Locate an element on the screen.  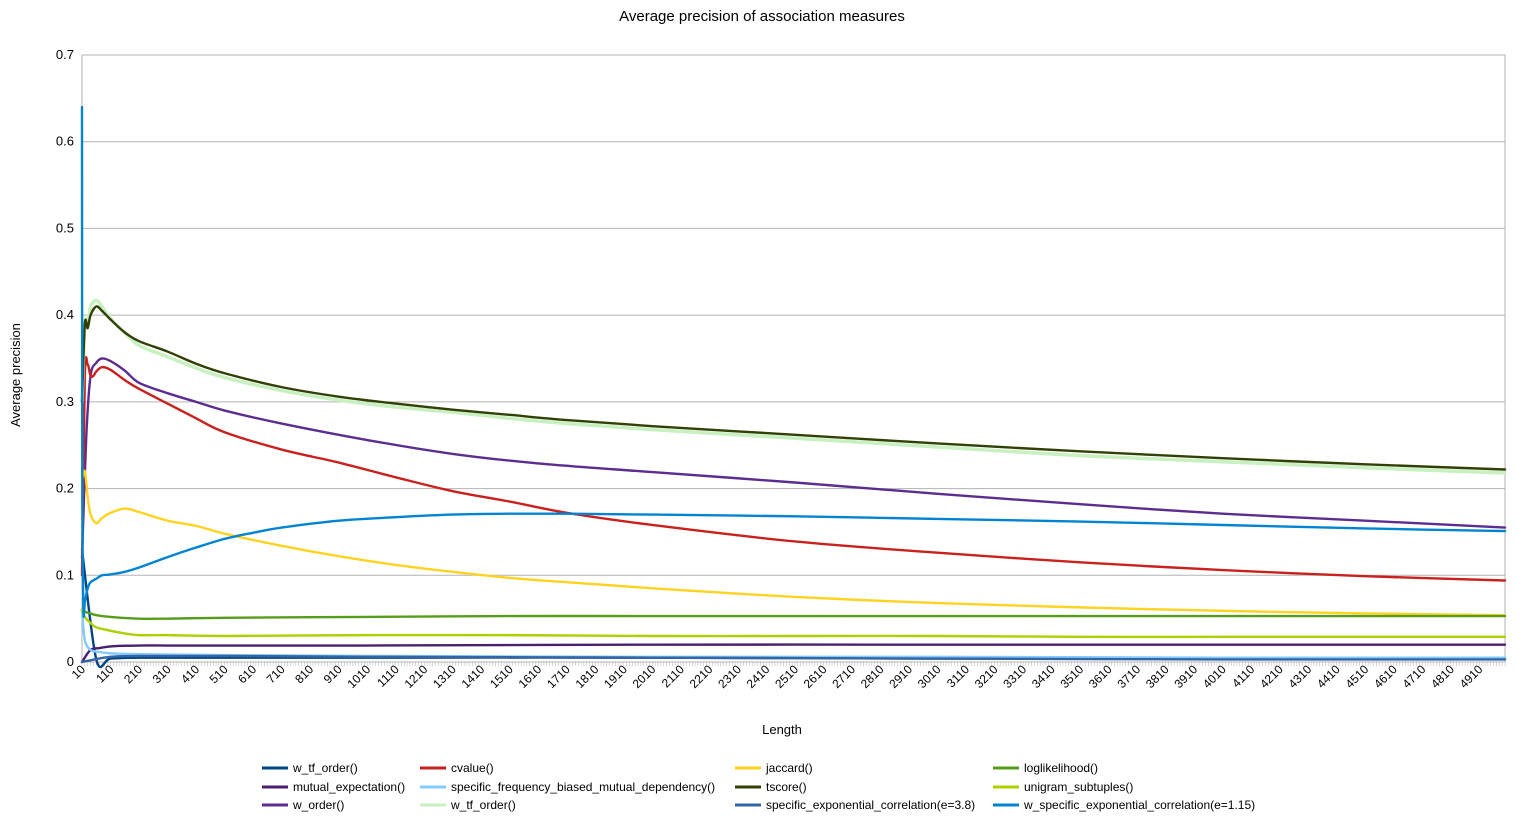
x-tick-label: 3410 is located at coordinates (1043, 676).